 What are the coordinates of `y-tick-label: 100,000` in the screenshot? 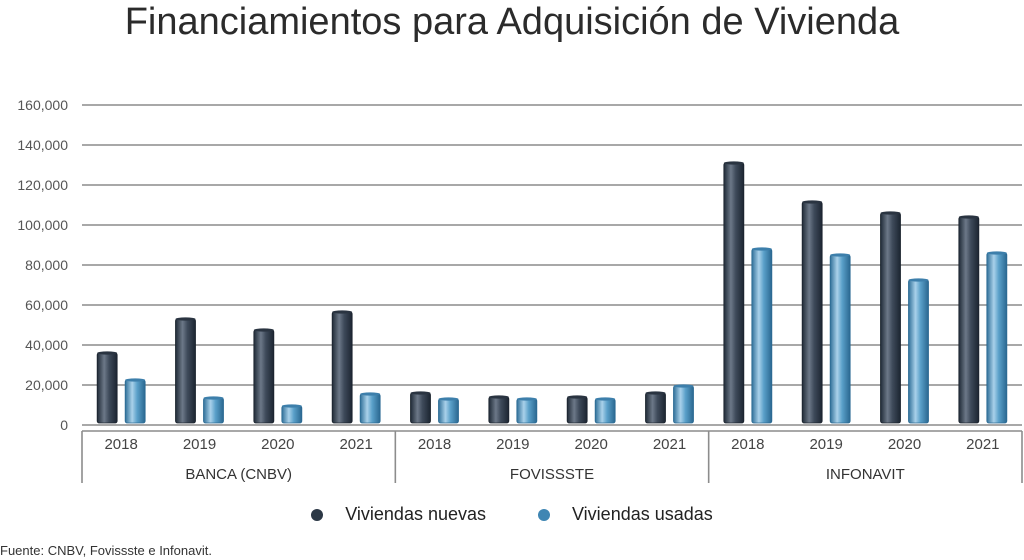 It's located at (42, 225).